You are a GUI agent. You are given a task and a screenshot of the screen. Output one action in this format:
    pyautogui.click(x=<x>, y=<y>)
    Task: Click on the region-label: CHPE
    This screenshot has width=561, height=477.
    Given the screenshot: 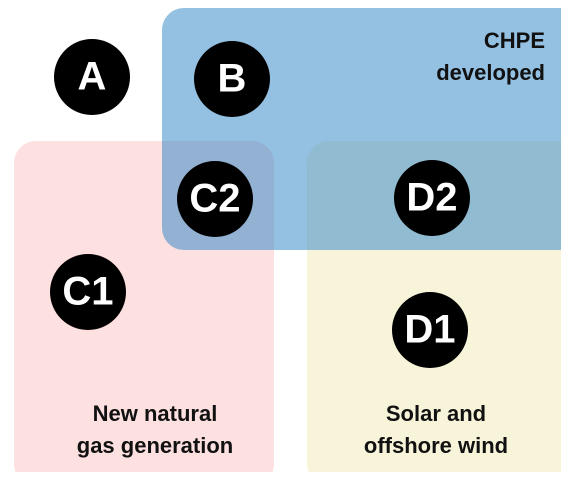 What is the action you would take?
    pyautogui.click(x=514, y=40)
    